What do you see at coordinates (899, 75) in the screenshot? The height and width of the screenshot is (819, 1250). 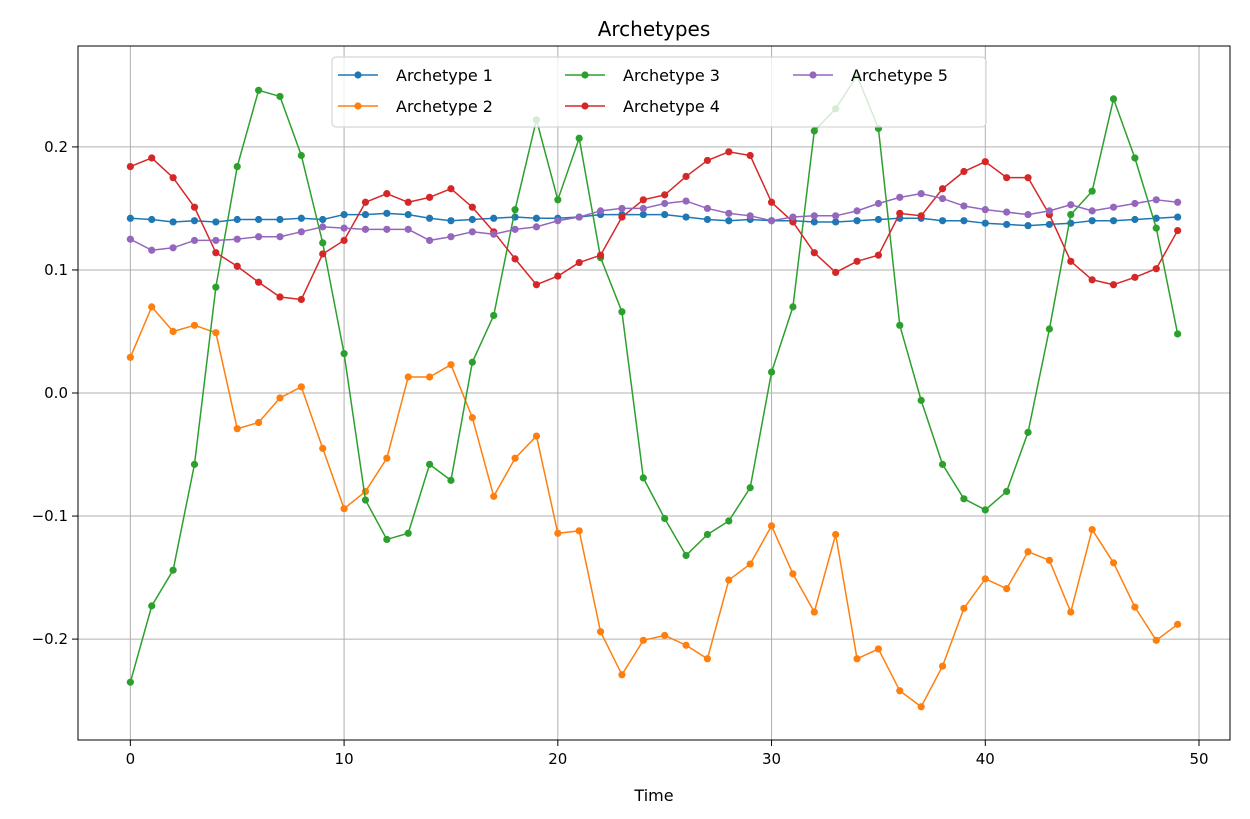 I see `legend-label: Archetype 5` at bounding box center [899, 75].